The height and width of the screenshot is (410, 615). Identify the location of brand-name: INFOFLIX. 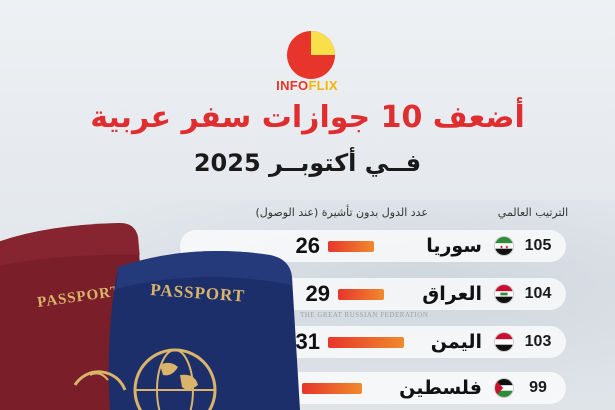
(307, 86).